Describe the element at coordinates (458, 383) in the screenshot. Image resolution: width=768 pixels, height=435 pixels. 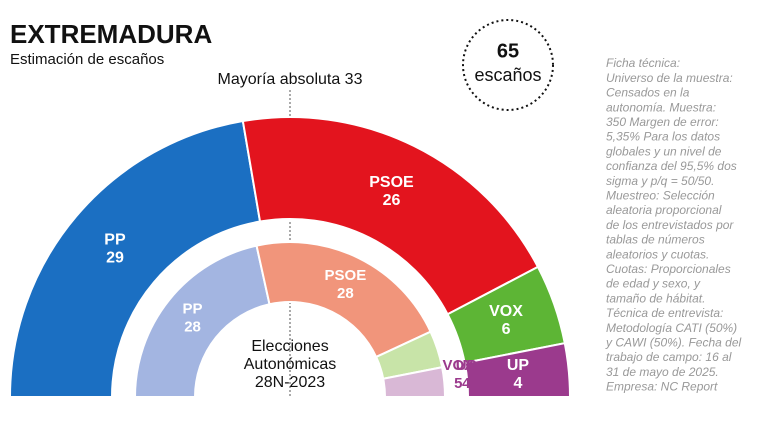
I see `segment-value: 5` at that location.